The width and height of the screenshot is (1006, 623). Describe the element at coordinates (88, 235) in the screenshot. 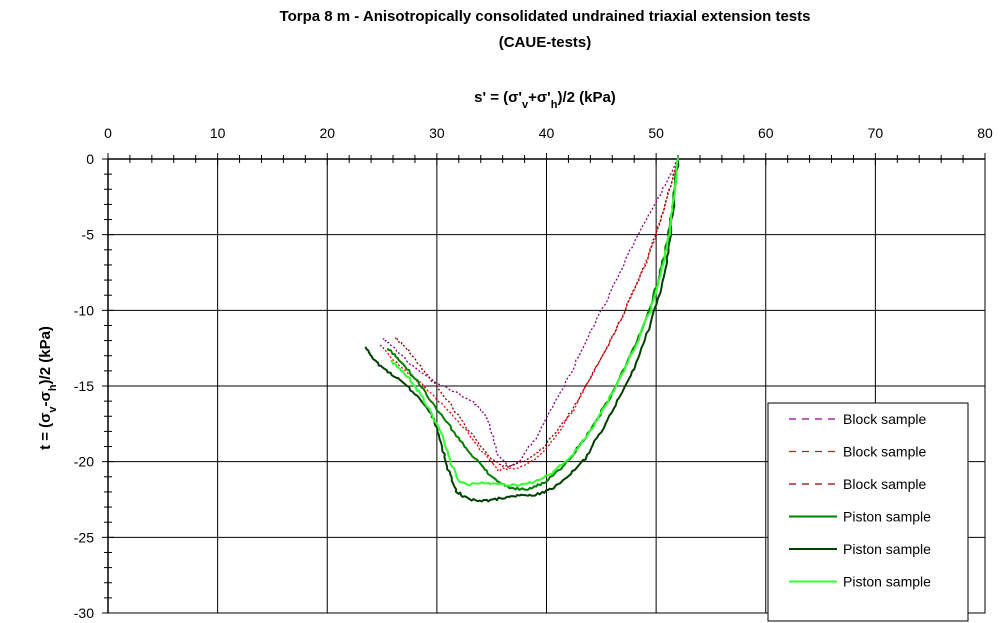

I see `y-tick-label: -5` at that location.